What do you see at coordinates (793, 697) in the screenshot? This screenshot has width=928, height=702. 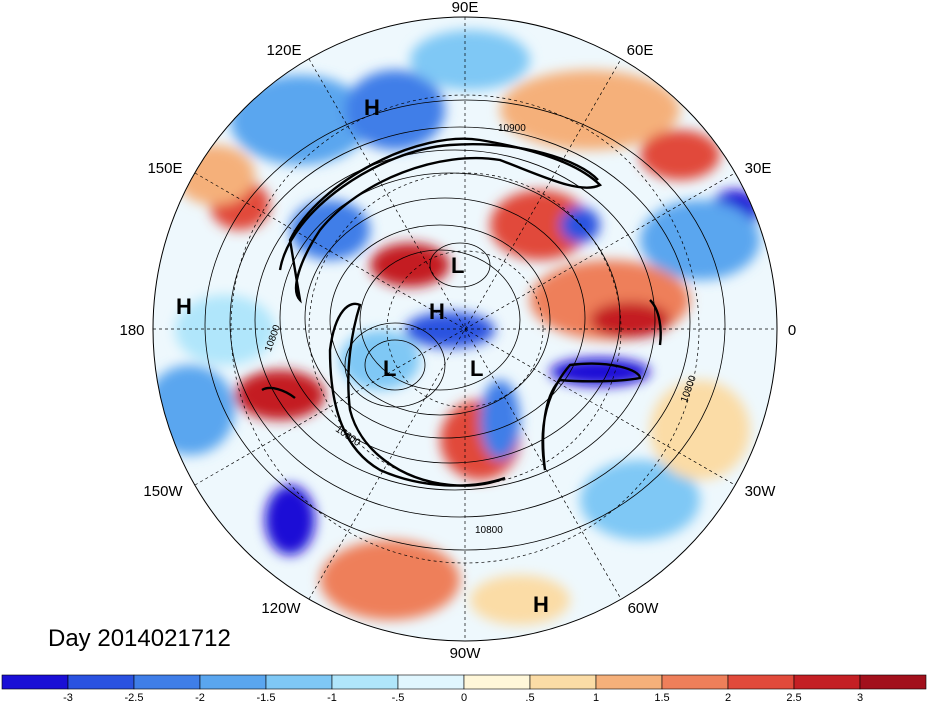 I see `colorbar-tick-label: 2.5` at bounding box center [793, 697].